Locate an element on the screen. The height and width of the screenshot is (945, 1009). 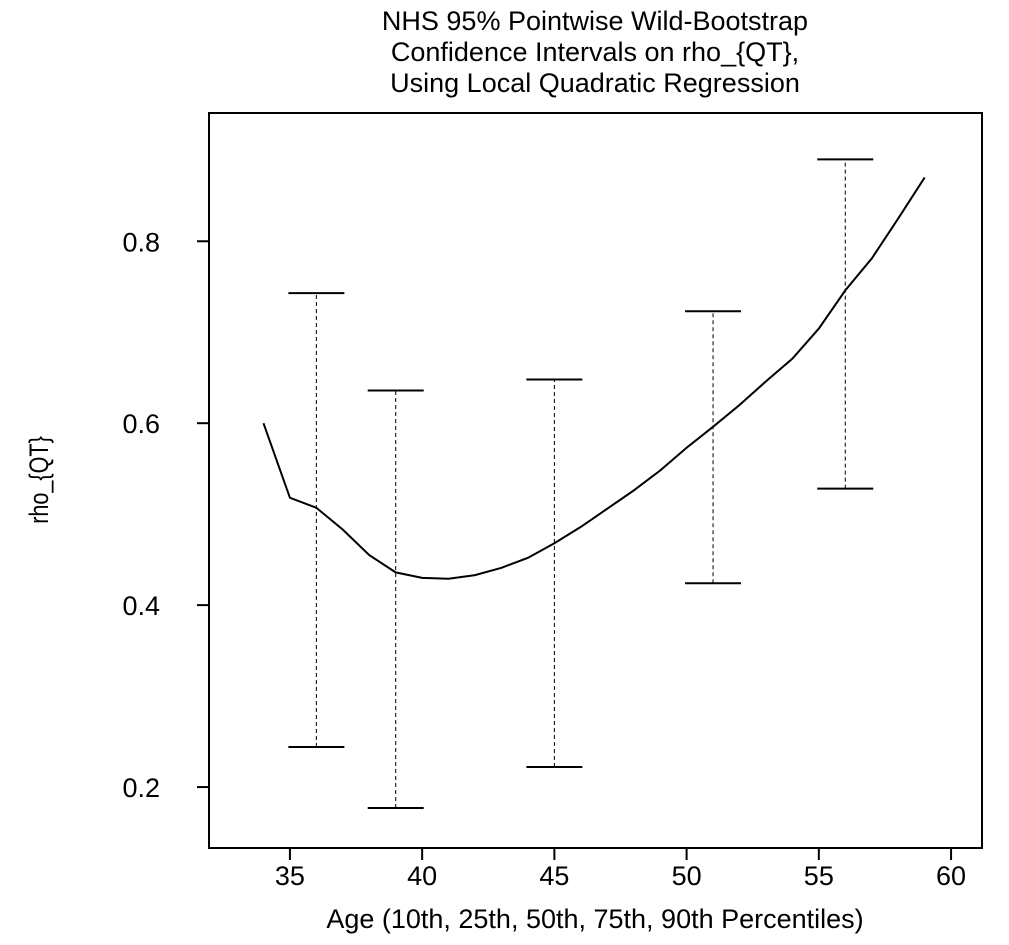
y-tick-label: 0.6 is located at coordinates (141, 424).